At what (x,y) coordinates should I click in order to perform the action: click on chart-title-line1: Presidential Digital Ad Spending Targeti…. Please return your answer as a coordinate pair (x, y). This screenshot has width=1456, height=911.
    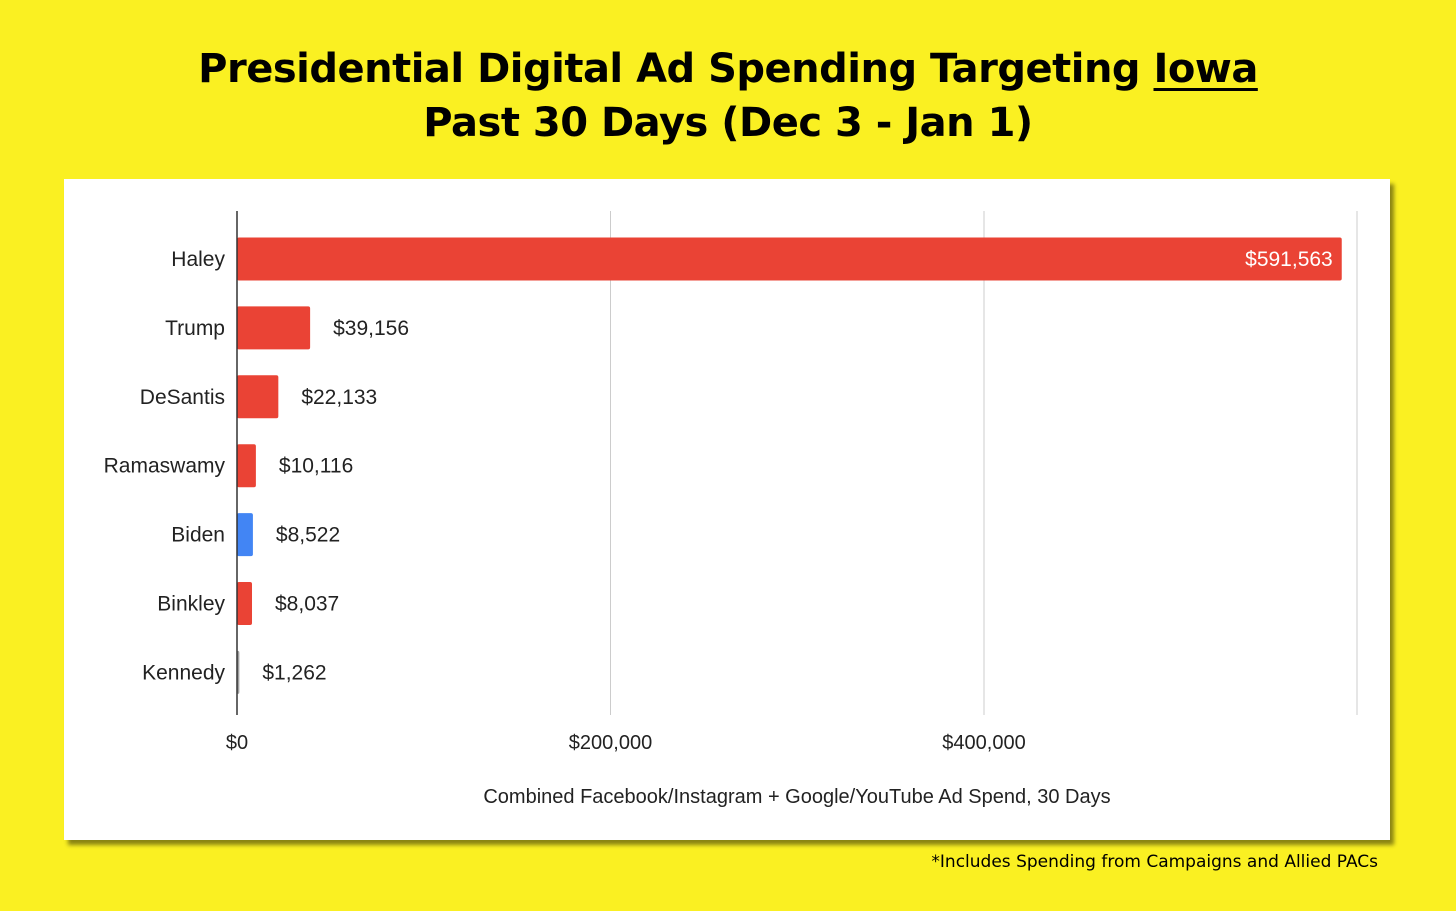
    Looking at the image, I should click on (728, 69).